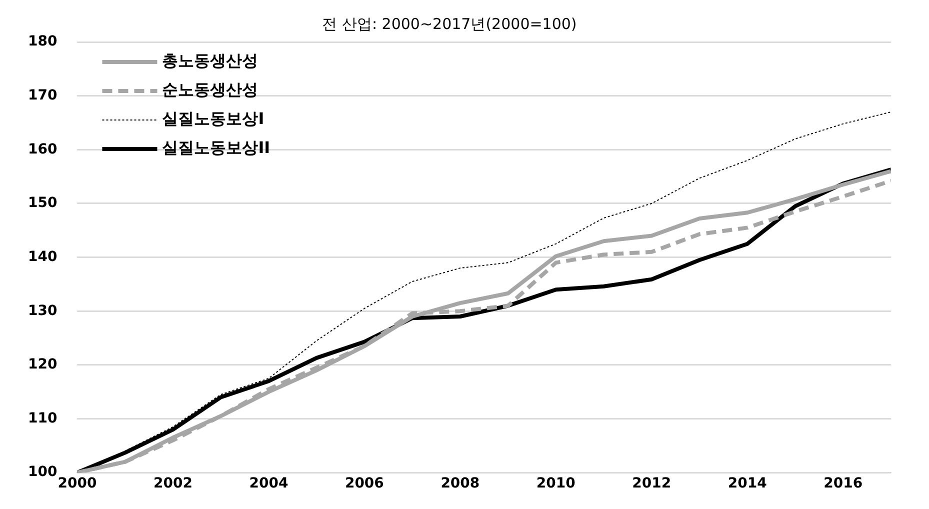  I want to click on y-tick-label: 110, so click(43, 418).